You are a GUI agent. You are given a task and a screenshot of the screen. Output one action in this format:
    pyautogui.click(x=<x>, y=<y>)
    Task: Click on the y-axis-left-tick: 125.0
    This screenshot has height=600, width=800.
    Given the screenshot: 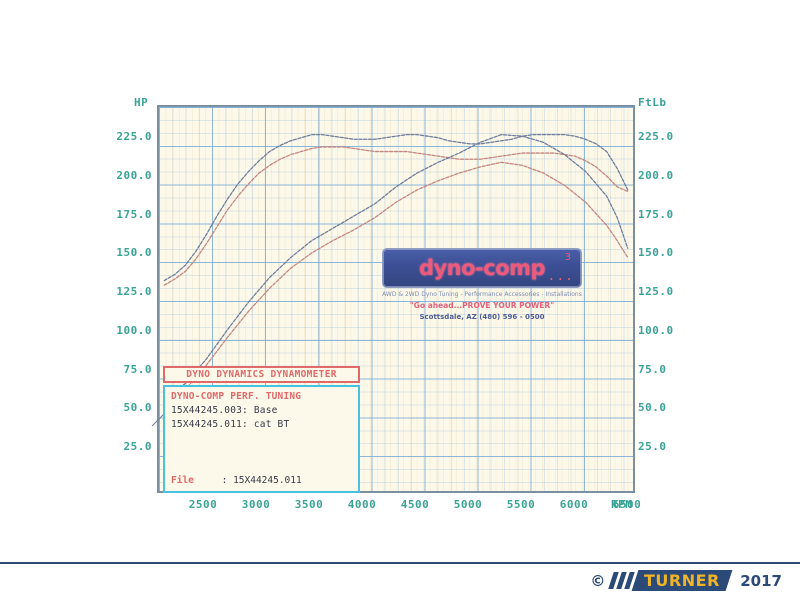 What is the action you would take?
    pyautogui.click(x=134, y=291)
    